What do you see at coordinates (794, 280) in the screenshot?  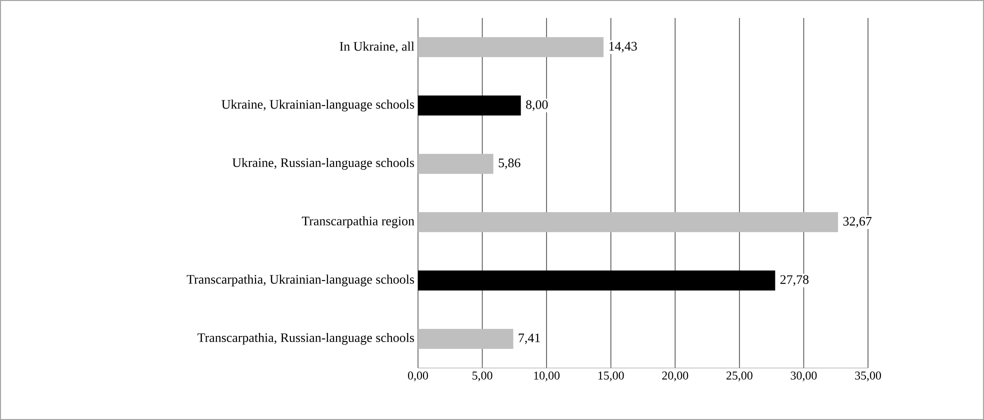 I see `data-label: 27,78` at bounding box center [794, 280].